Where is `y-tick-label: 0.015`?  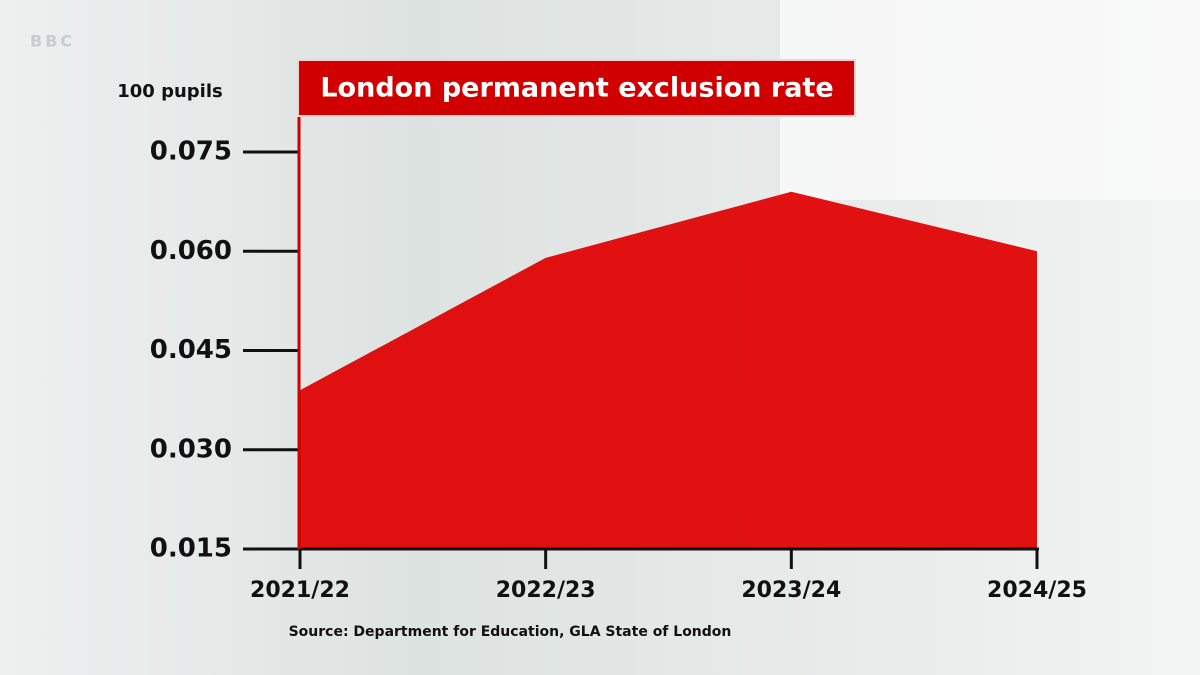 y-tick-label: 0.015 is located at coordinates (191, 549).